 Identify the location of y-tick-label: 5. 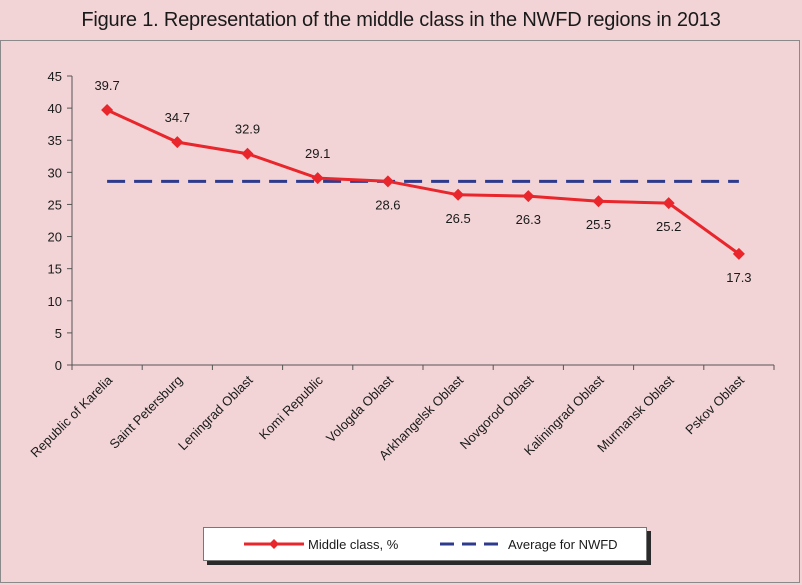
(58, 333).